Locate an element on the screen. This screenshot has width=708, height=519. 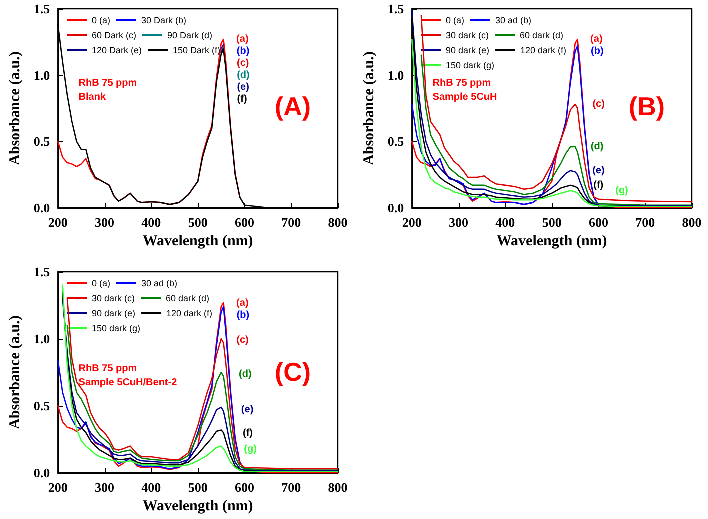
annotation: RhB 75 ppm Sample 5CuH/Bent-2 is located at coordinates (128, 376).